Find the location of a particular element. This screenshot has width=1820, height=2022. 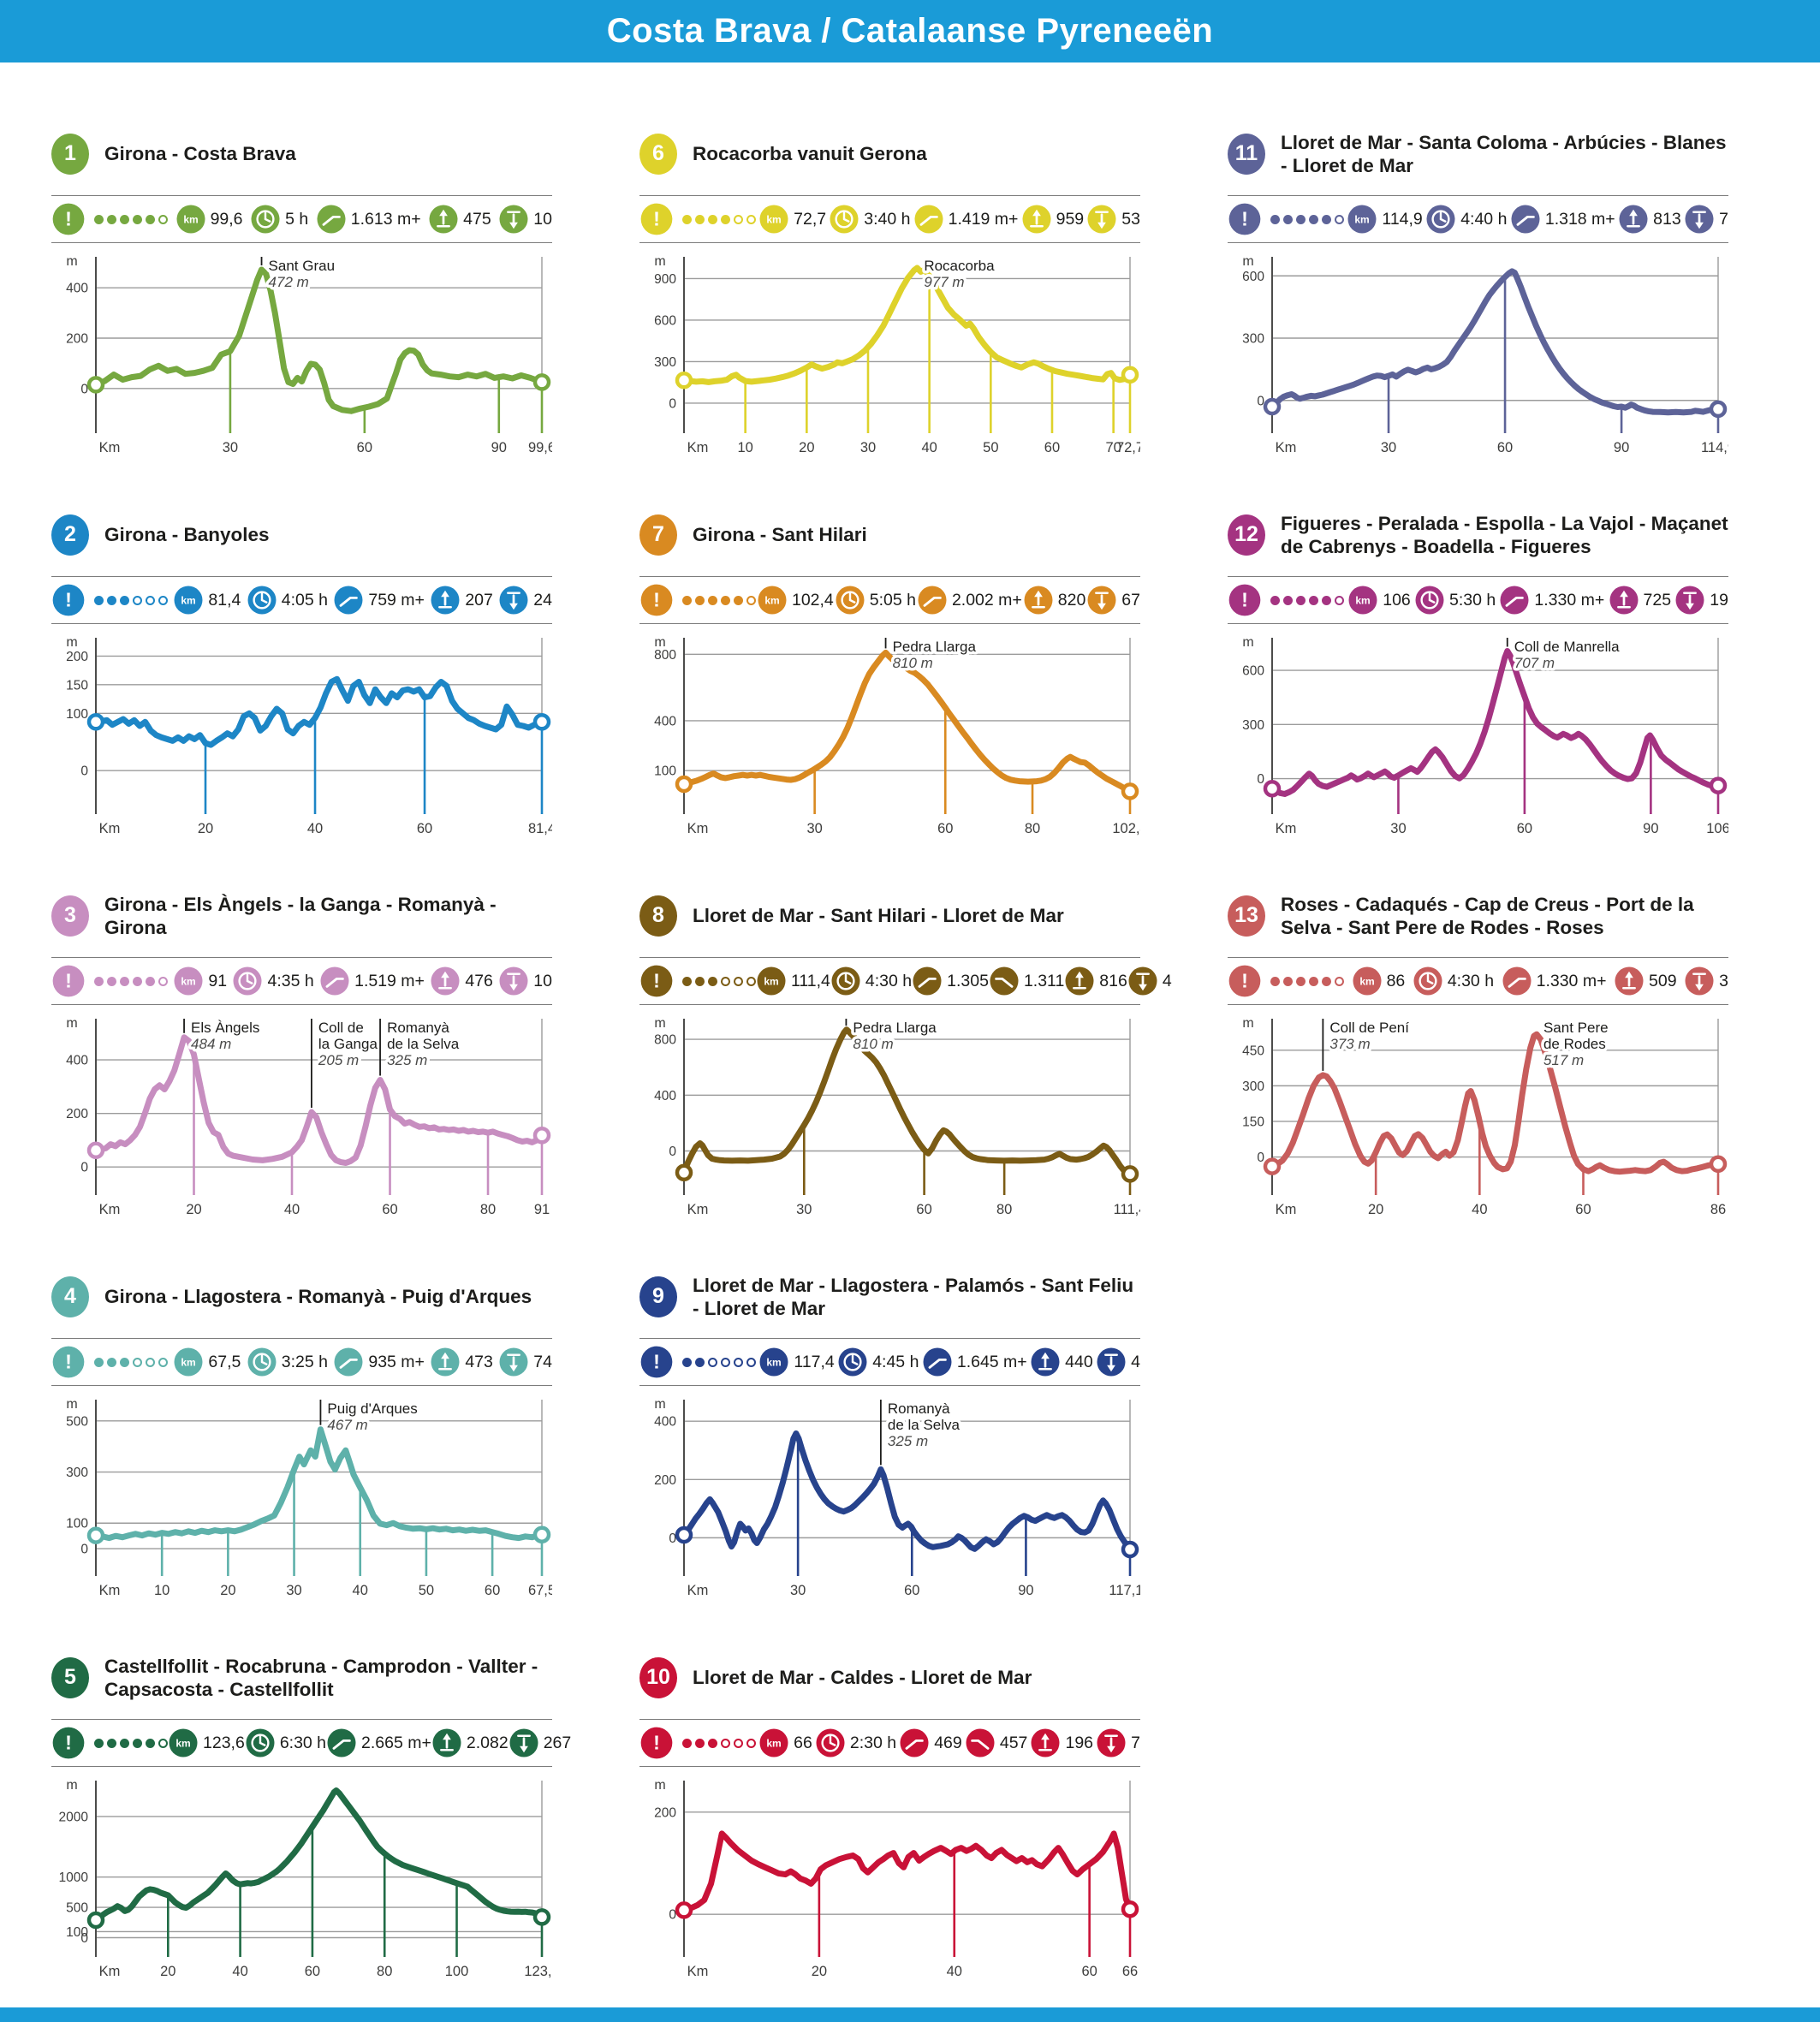

stat-value: 4:45 h is located at coordinates (895, 1361).